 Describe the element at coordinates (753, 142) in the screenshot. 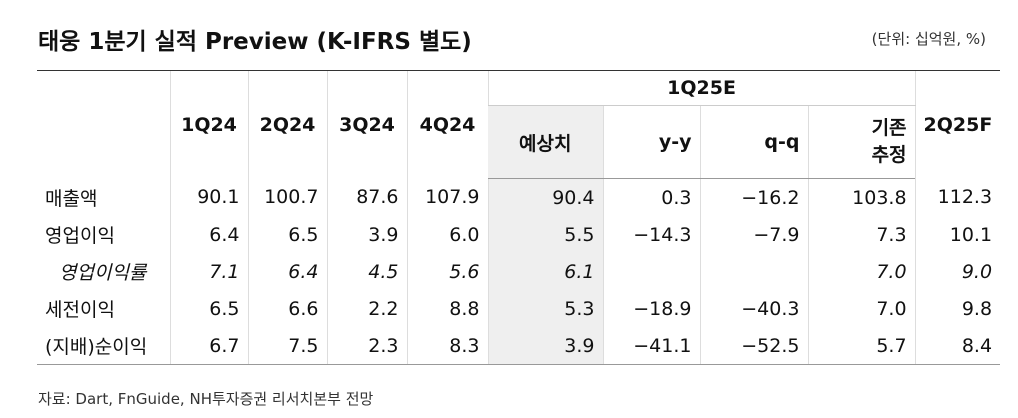

I see `column-header: q-q` at that location.